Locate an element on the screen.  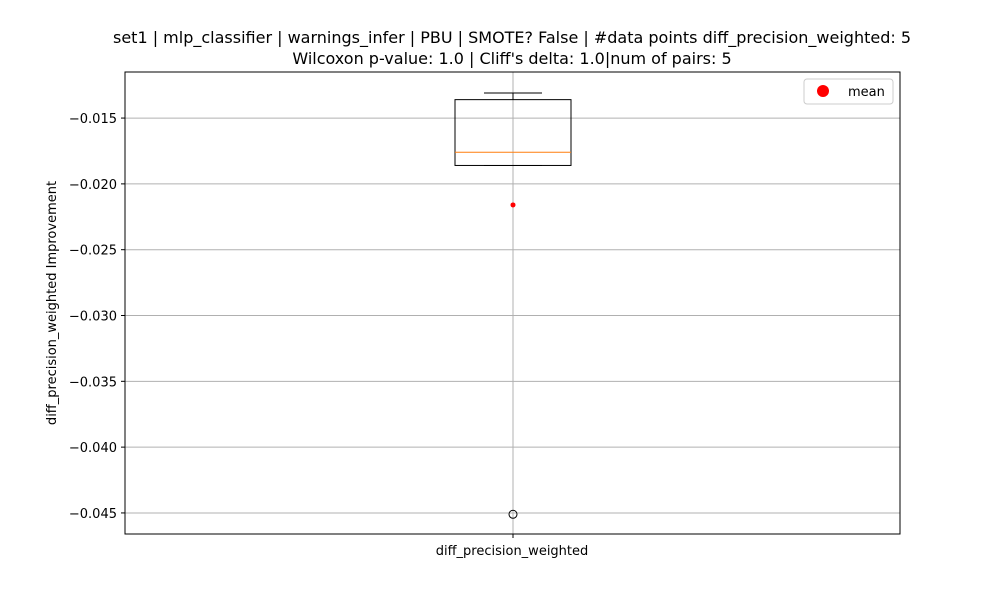
legend: mean is located at coordinates (848, 91).